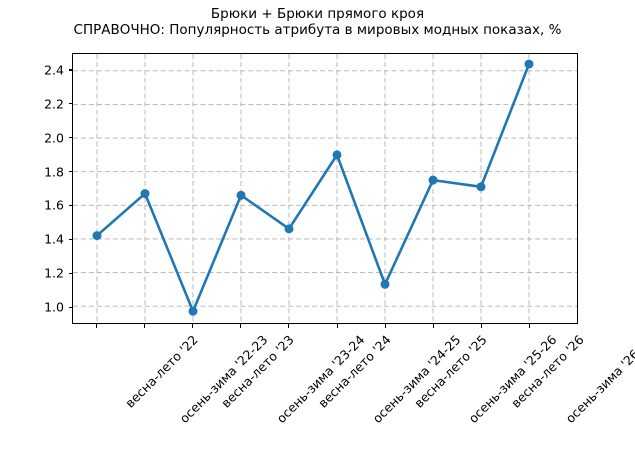 This screenshot has width=635, height=450. What do you see at coordinates (193, 311) in the screenshot?
I see `data-point-marker: весна-лето '23: 0.97` at bounding box center [193, 311].